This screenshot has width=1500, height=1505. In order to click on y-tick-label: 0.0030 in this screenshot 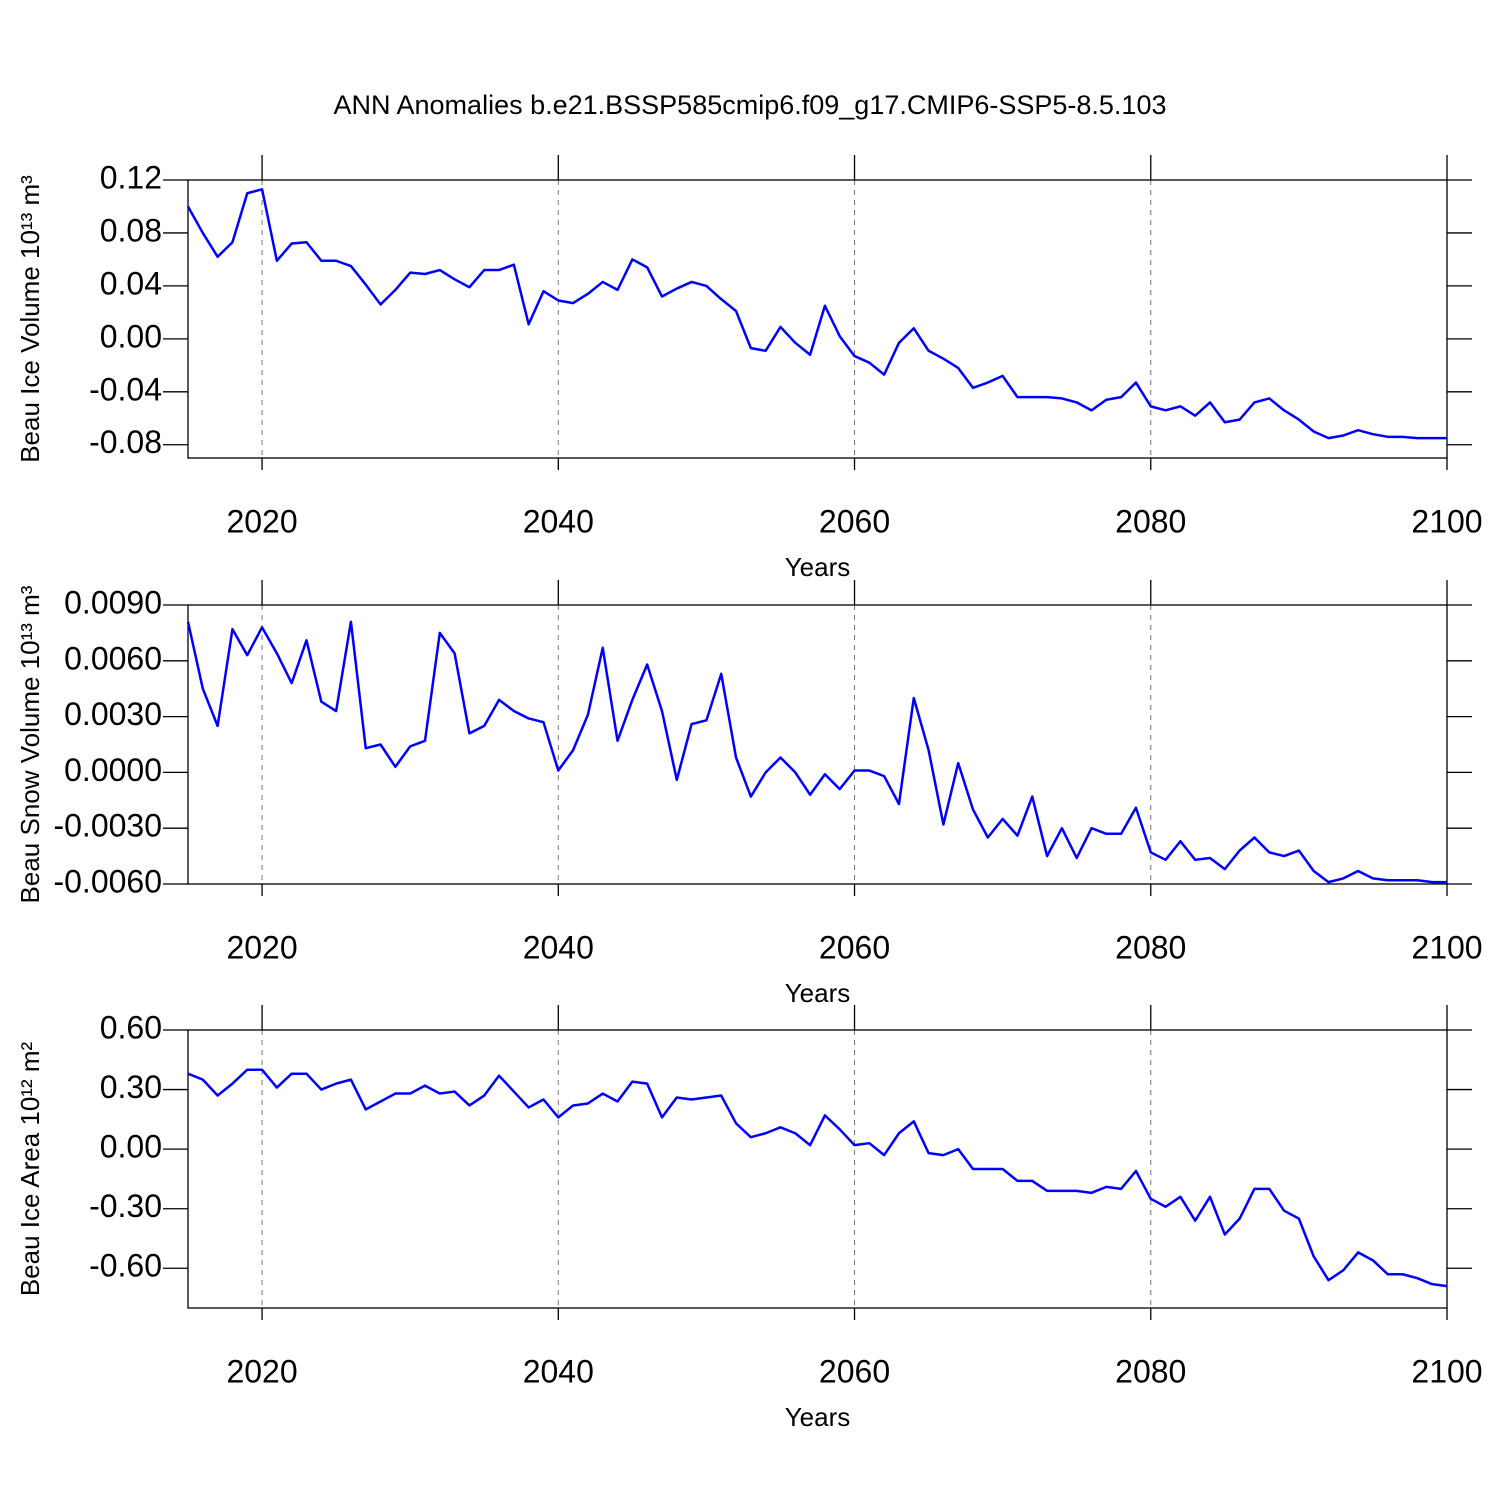, I will do `click(113, 714)`.